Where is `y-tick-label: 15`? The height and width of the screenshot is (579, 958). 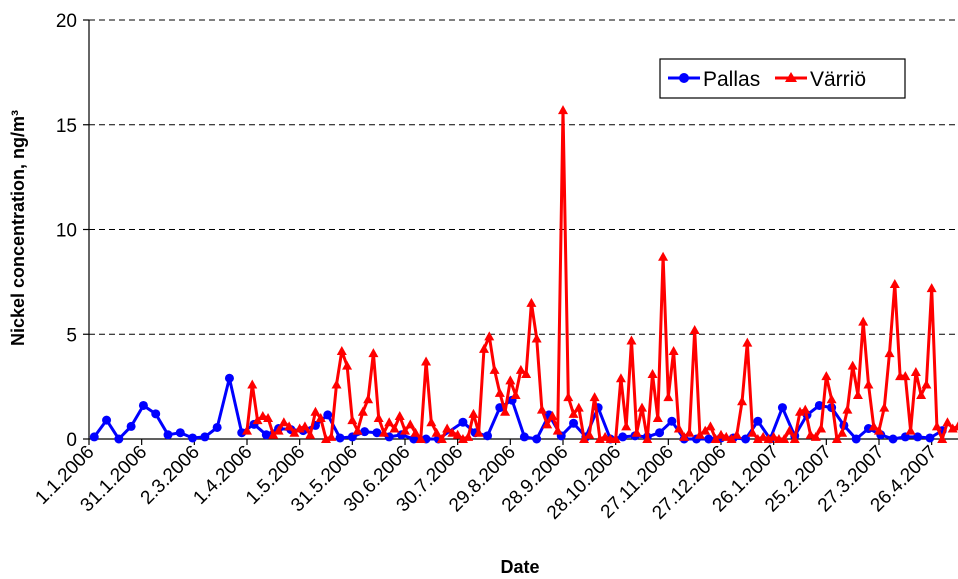 y-tick-label: 15 is located at coordinates (66, 126).